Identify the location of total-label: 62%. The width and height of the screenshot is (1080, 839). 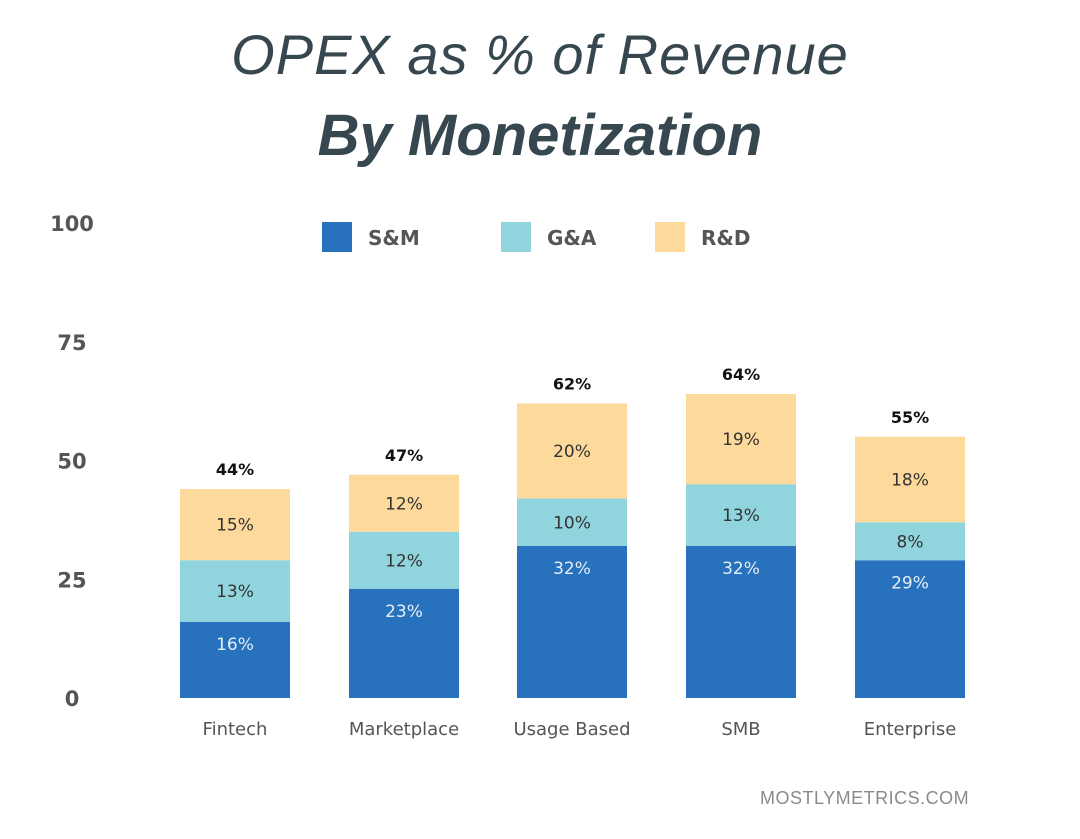
(572, 384).